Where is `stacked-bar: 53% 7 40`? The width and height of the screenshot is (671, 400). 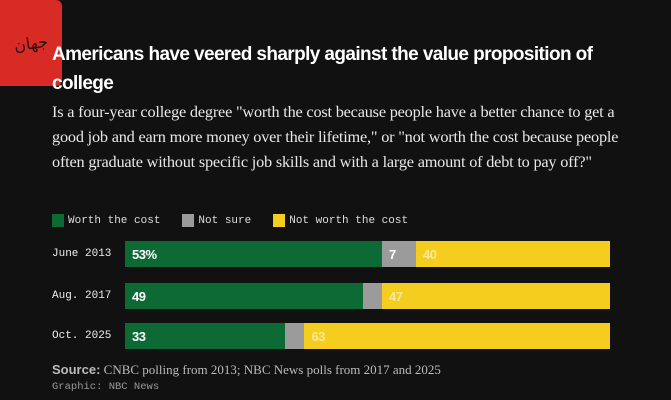 stacked-bar: 53% 7 40 is located at coordinates (367, 254).